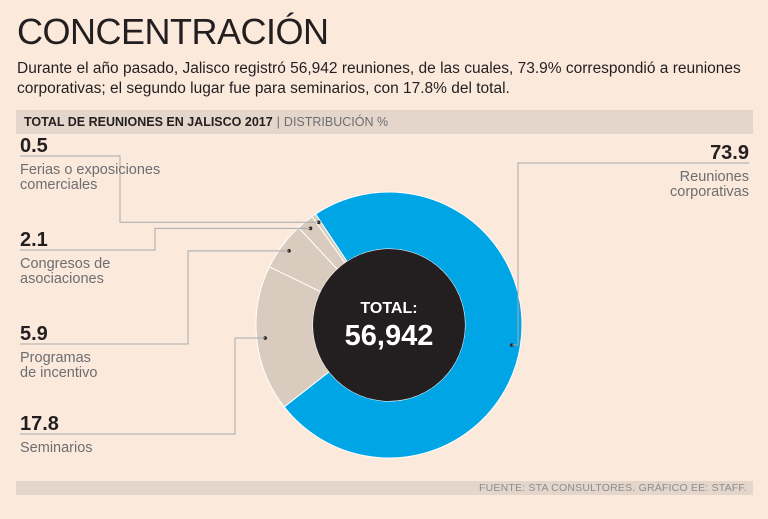  I want to click on slice-category-label: Reuniones, so click(714, 177).